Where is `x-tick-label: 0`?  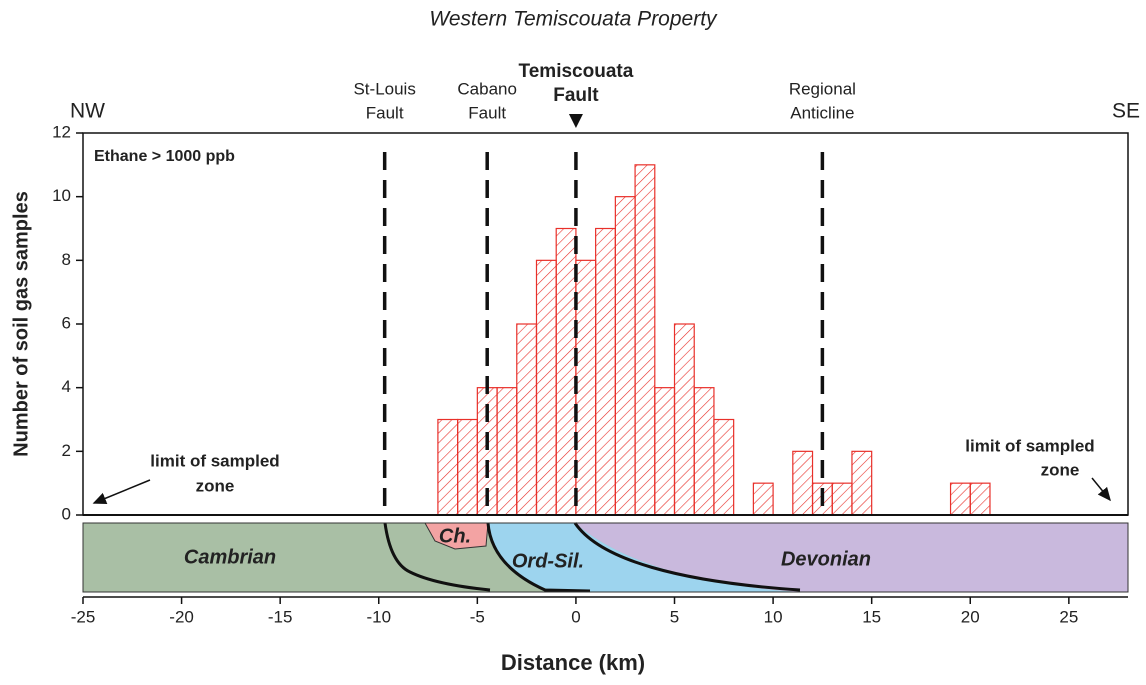 x-tick-label: 0 is located at coordinates (575, 616).